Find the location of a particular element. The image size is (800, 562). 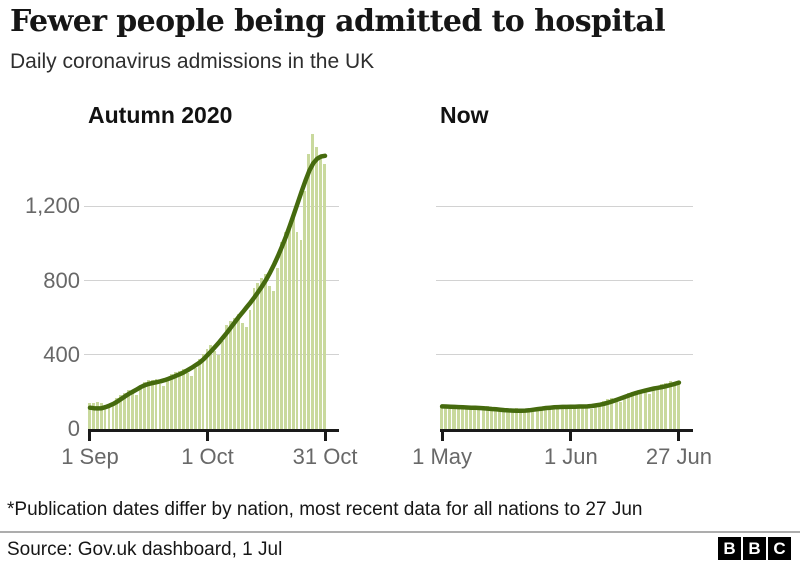

x-tick-label: 1 May is located at coordinates (442, 456).